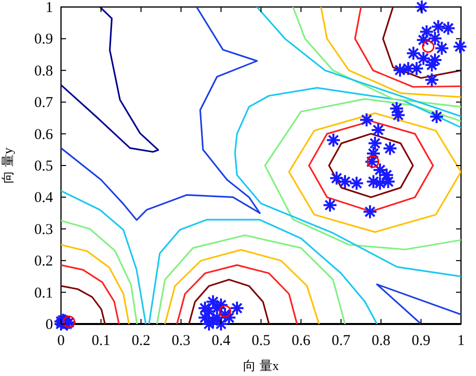  What do you see at coordinates (43, 71) in the screenshot?
I see `y-tick-label: 0.8` at bounding box center [43, 71].